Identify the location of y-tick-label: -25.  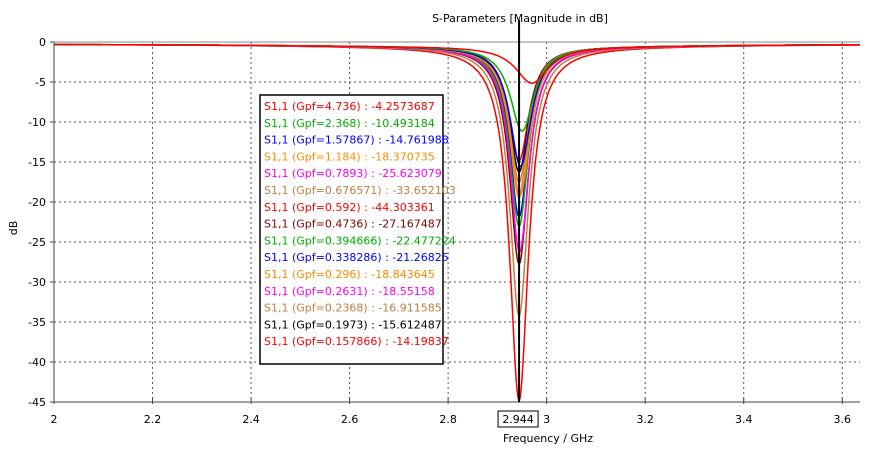
(37, 242).